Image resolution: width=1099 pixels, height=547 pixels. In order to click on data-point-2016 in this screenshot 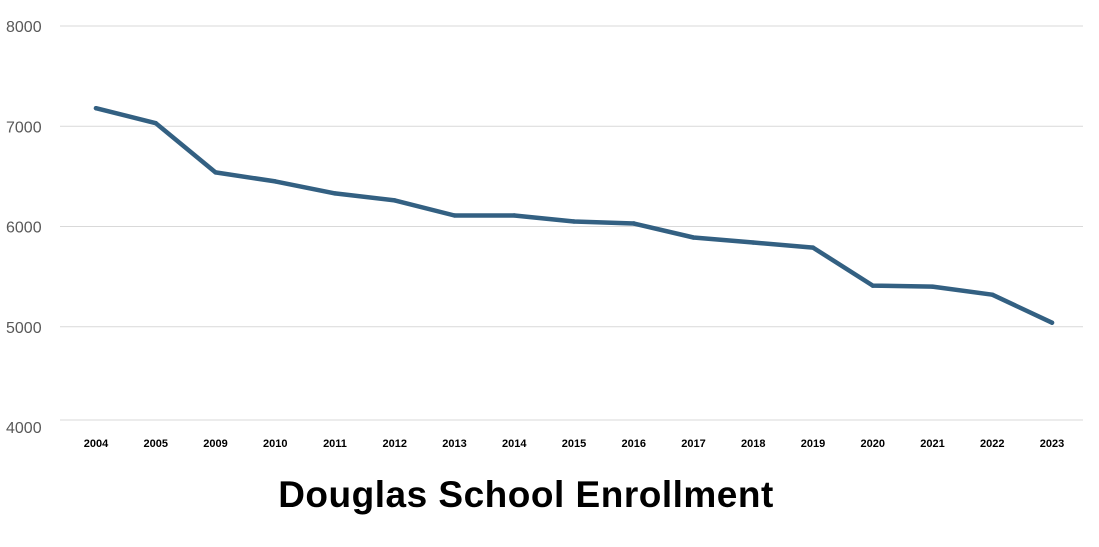, I will do `click(633, 223)`.